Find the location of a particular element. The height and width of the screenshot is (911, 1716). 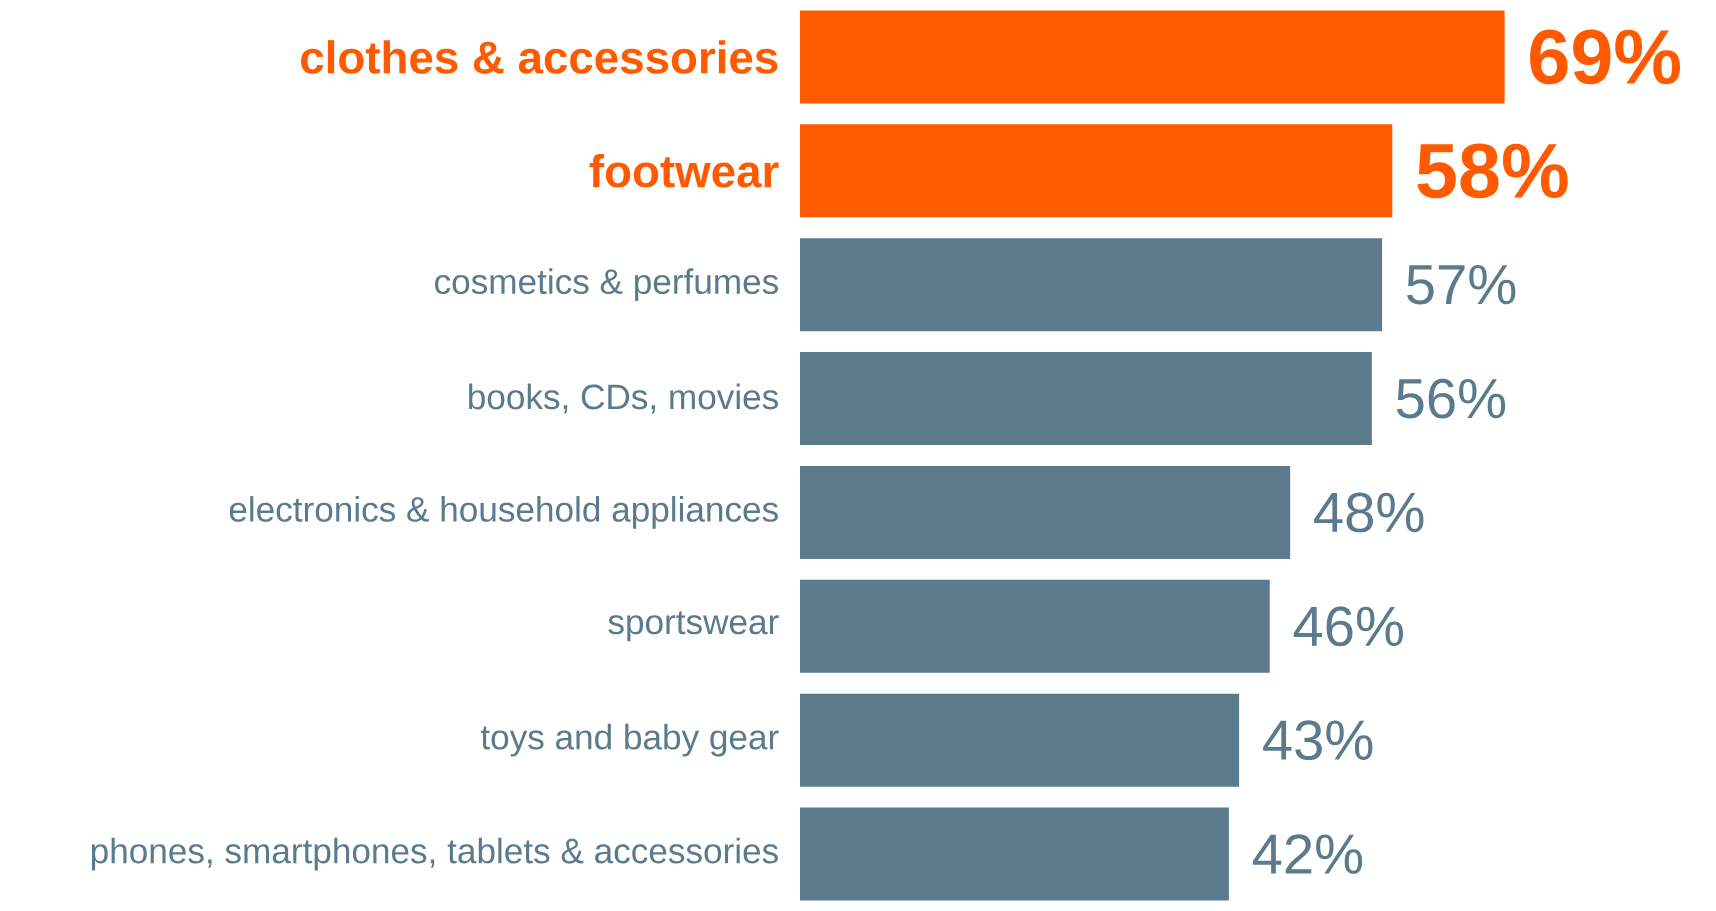

data-label: 42% is located at coordinates (1307, 854).